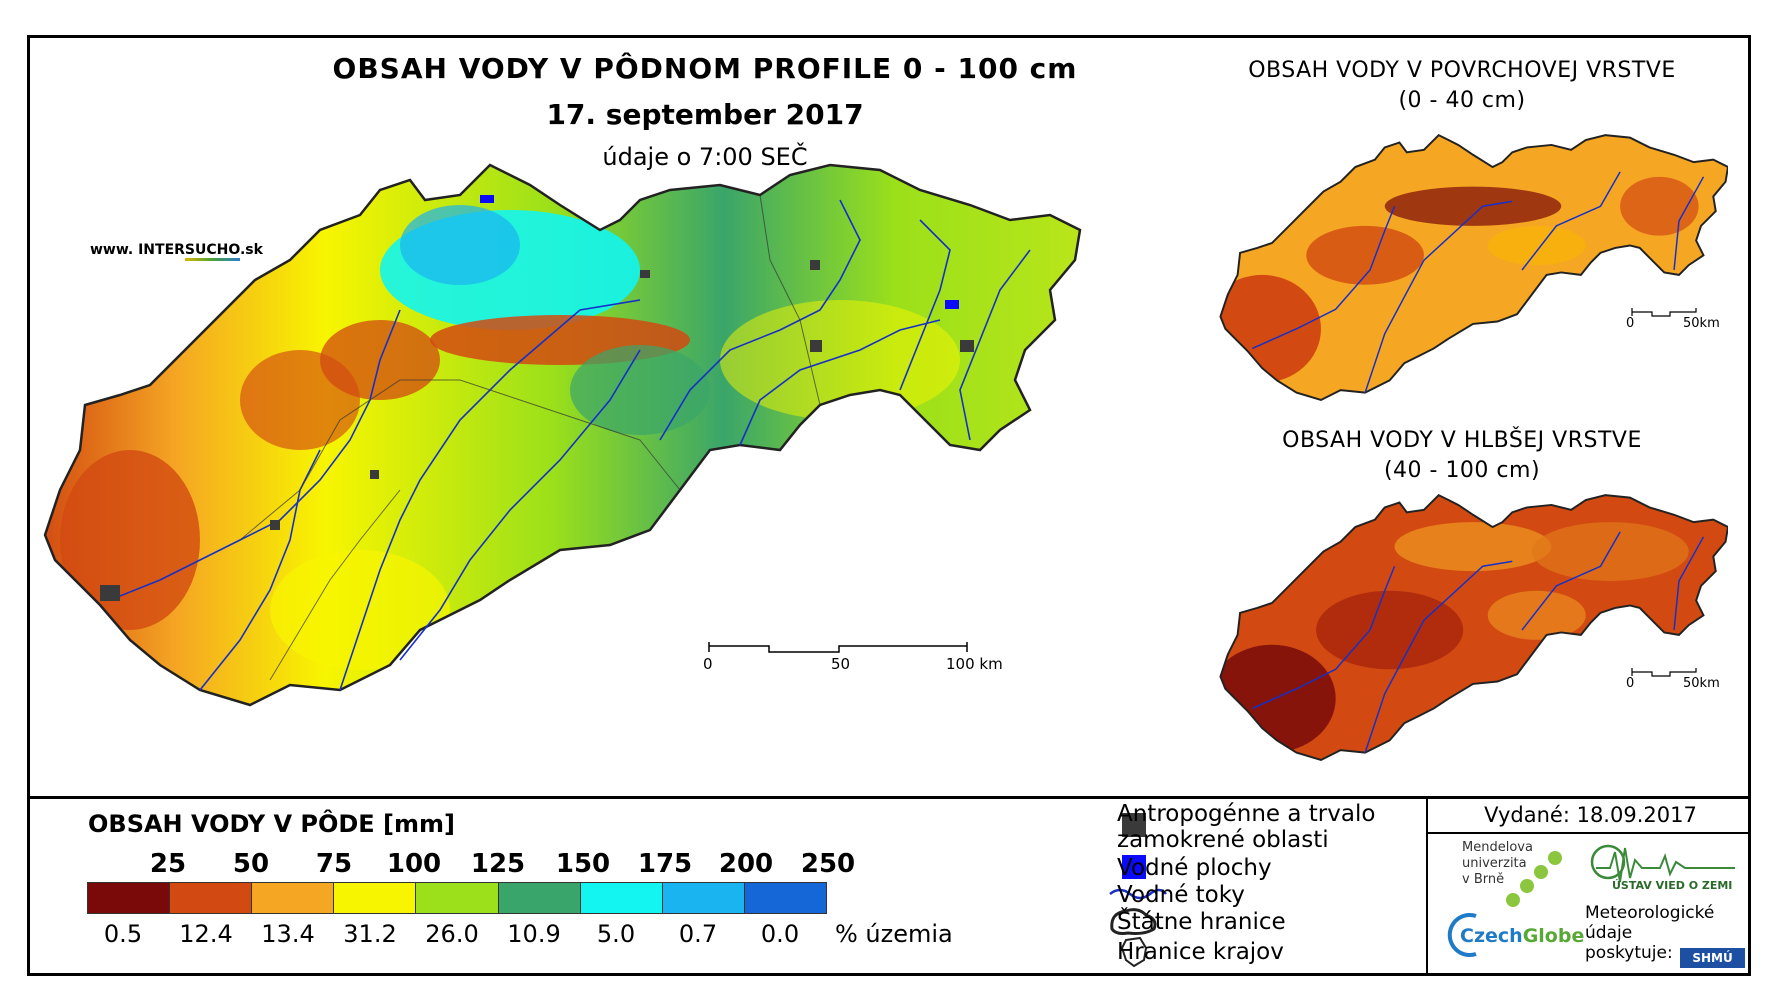  Describe the element at coordinates (841, 664) in the screenshot. I see `main-scale-50: 50` at that location.